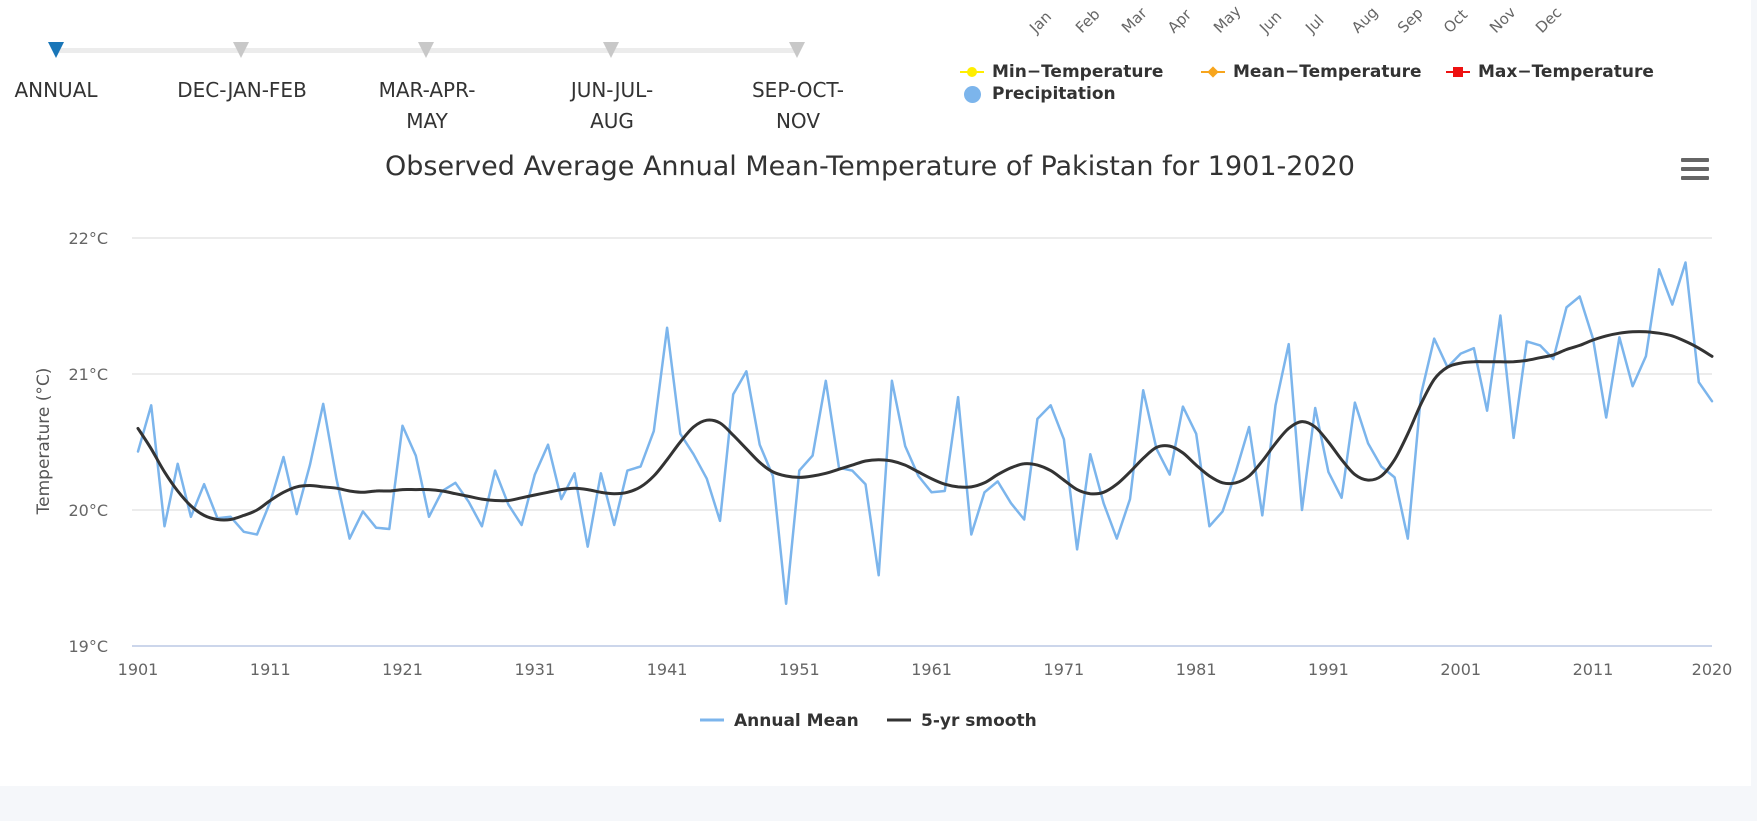 The image size is (1757, 821). What do you see at coordinates (88, 442) in the screenshot?
I see `y-axis-ticks: 19°C 20°C 21°C 22°C` at bounding box center [88, 442].